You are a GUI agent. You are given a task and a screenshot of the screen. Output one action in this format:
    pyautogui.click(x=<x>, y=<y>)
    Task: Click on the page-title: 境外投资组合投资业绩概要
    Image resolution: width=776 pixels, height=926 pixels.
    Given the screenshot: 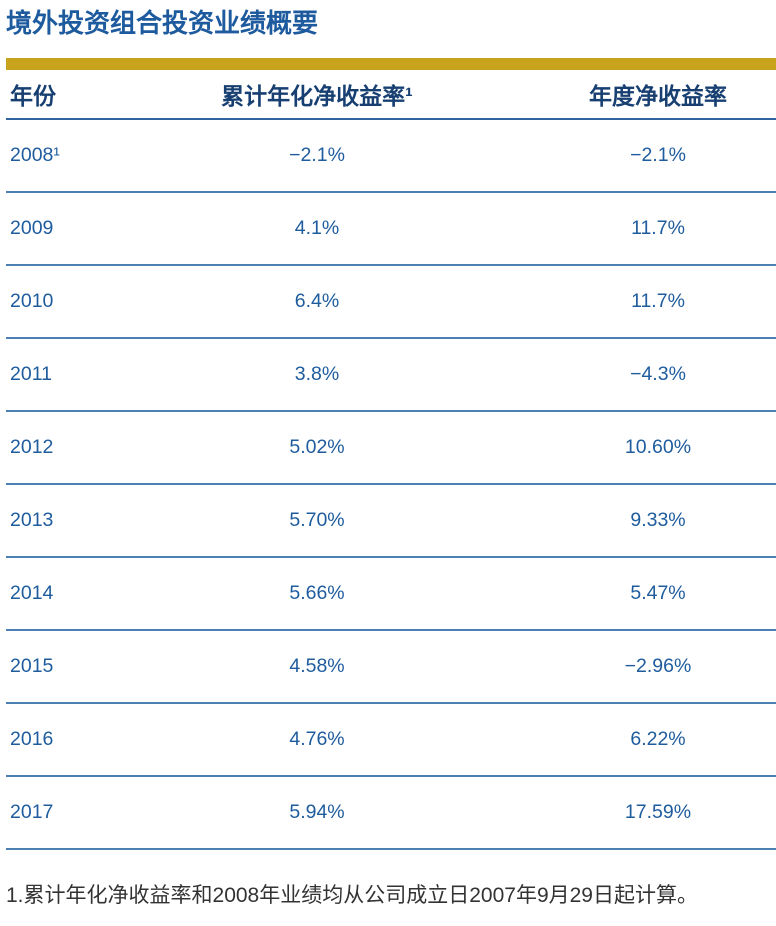 What is the action you would take?
    pyautogui.click(x=162, y=23)
    